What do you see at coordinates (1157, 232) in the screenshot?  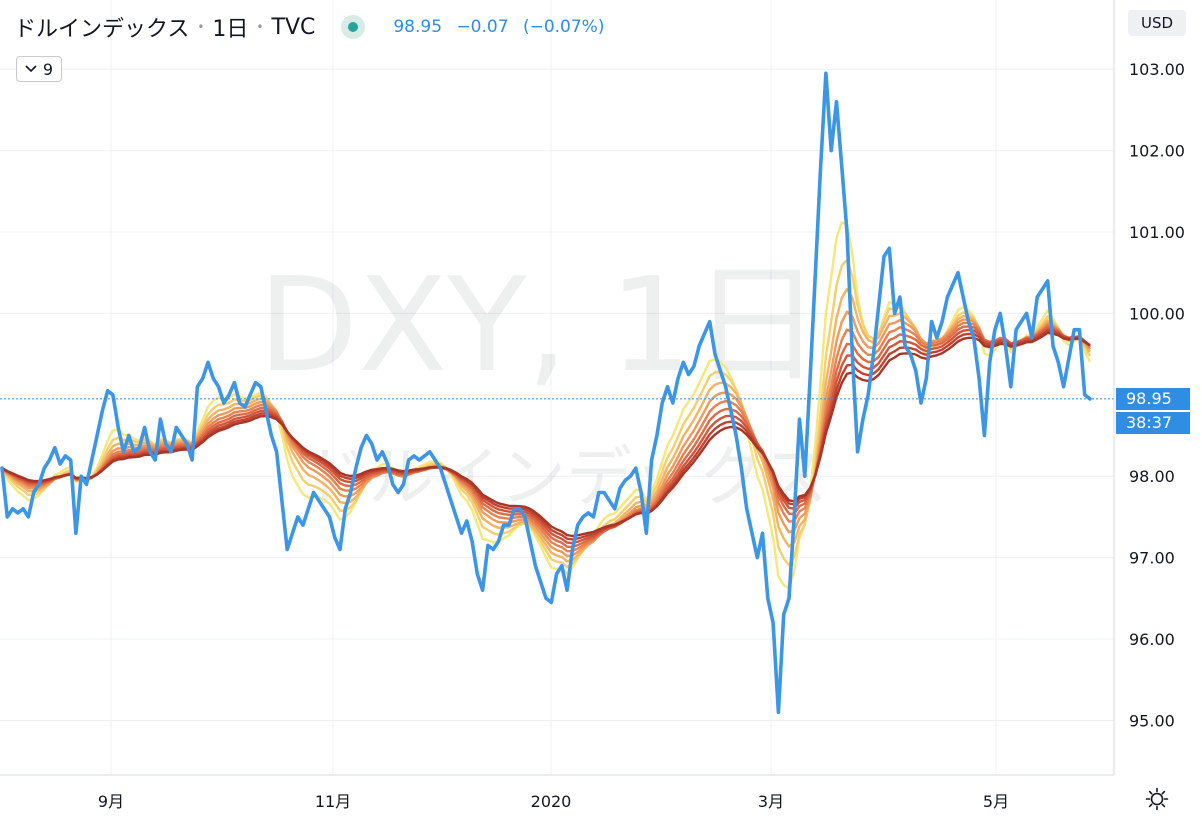 I see `price-tick-label: 101.00` at bounding box center [1157, 232].